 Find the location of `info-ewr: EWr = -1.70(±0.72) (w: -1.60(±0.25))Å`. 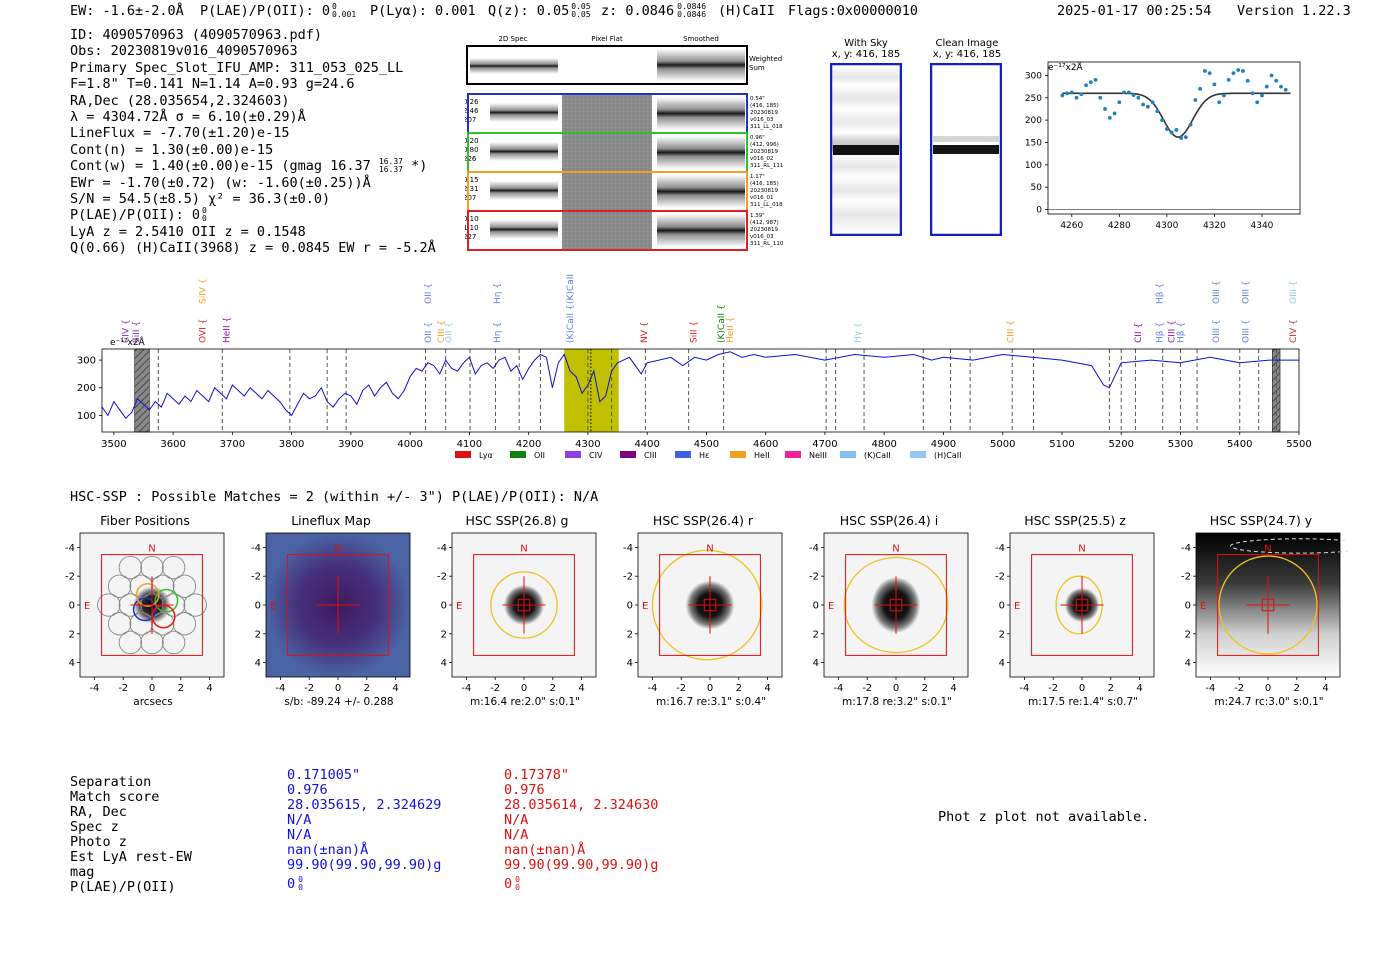

info-ewr: EWr = -1.70(±0.72) (w: -1.60(±0.25))Å is located at coordinates (220, 182).